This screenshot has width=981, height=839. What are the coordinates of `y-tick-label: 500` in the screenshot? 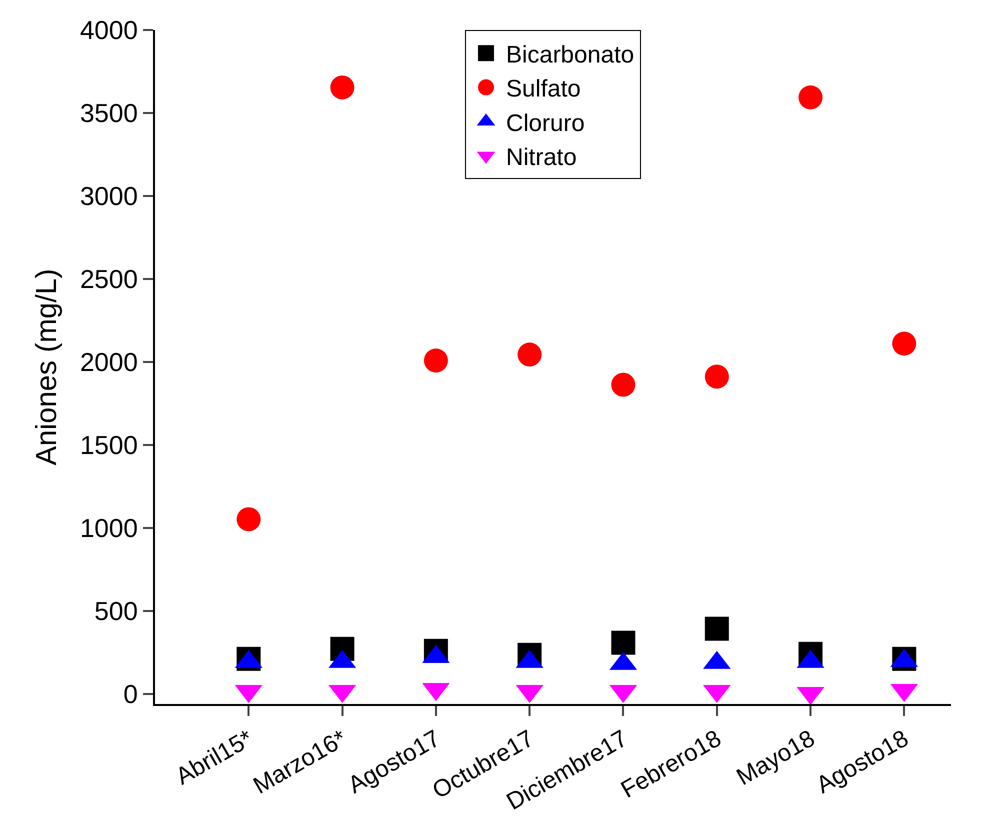 It's located at (116, 611).